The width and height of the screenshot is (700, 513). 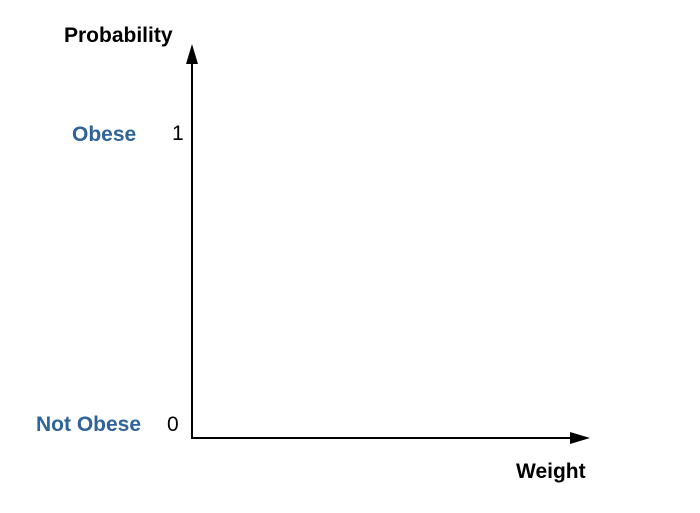 What do you see at coordinates (173, 424) in the screenshot?
I see `tick-label-0: 0` at bounding box center [173, 424].